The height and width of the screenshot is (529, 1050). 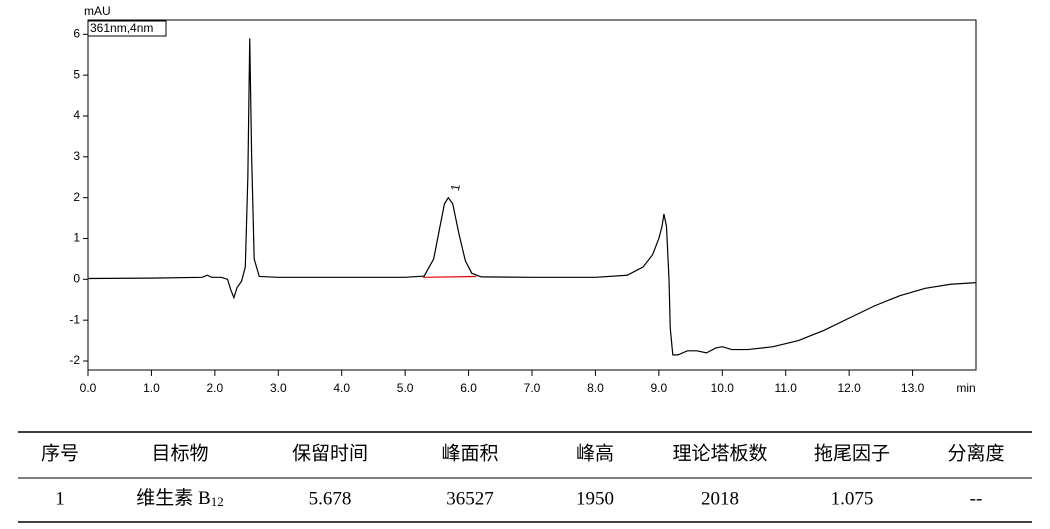 I want to click on x-tick-label: 9.0, so click(x=659, y=388).